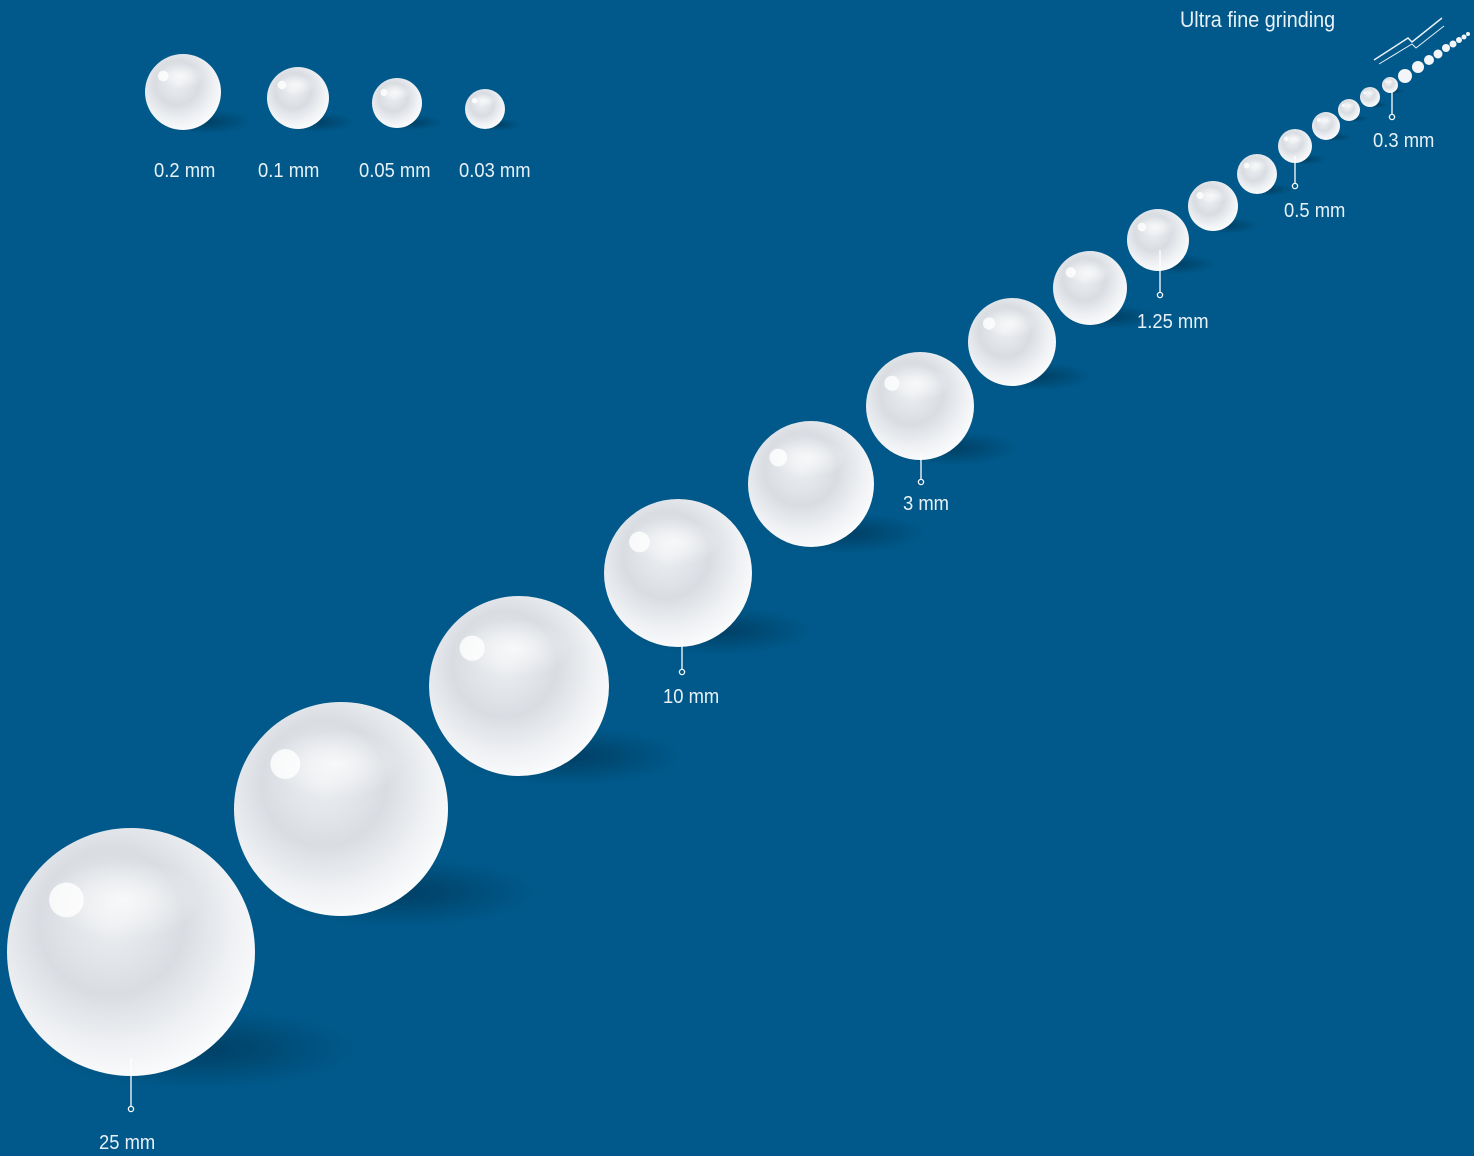 This screenshot has width=1474, height=1156. I want to click on legend-label-0-1mm: 0.1 mm, so click(289, 171).